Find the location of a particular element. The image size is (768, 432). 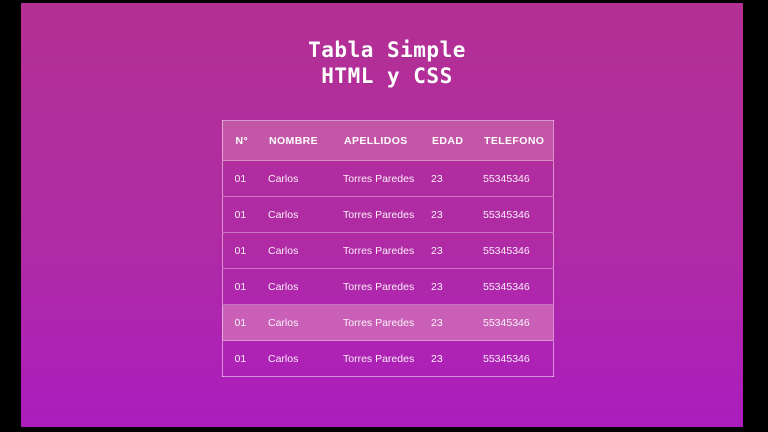

column-header: APELLIDOS is located at coordinates (375, 140).